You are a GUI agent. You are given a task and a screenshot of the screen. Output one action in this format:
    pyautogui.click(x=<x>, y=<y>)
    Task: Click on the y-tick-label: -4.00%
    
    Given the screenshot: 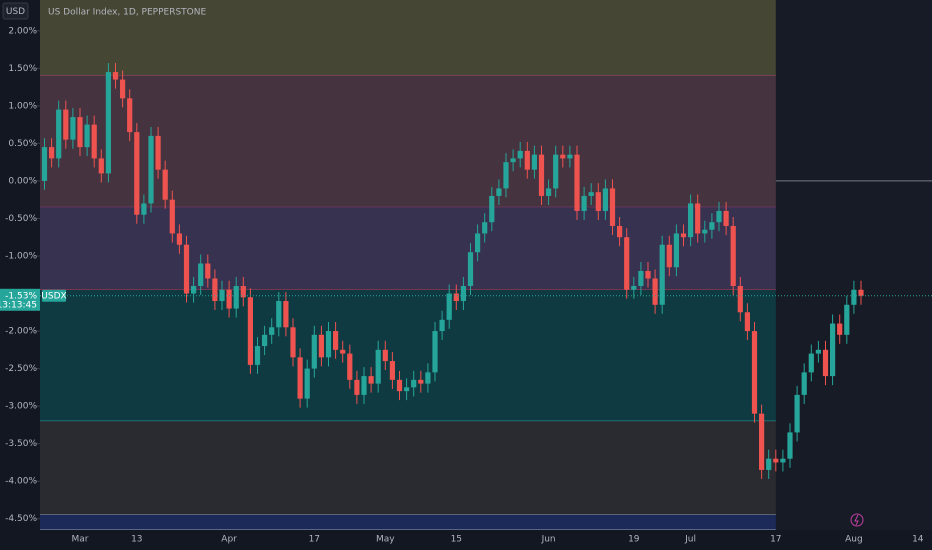 What is the action you would take?
    pyautogui.click(x=21, y=482)
    